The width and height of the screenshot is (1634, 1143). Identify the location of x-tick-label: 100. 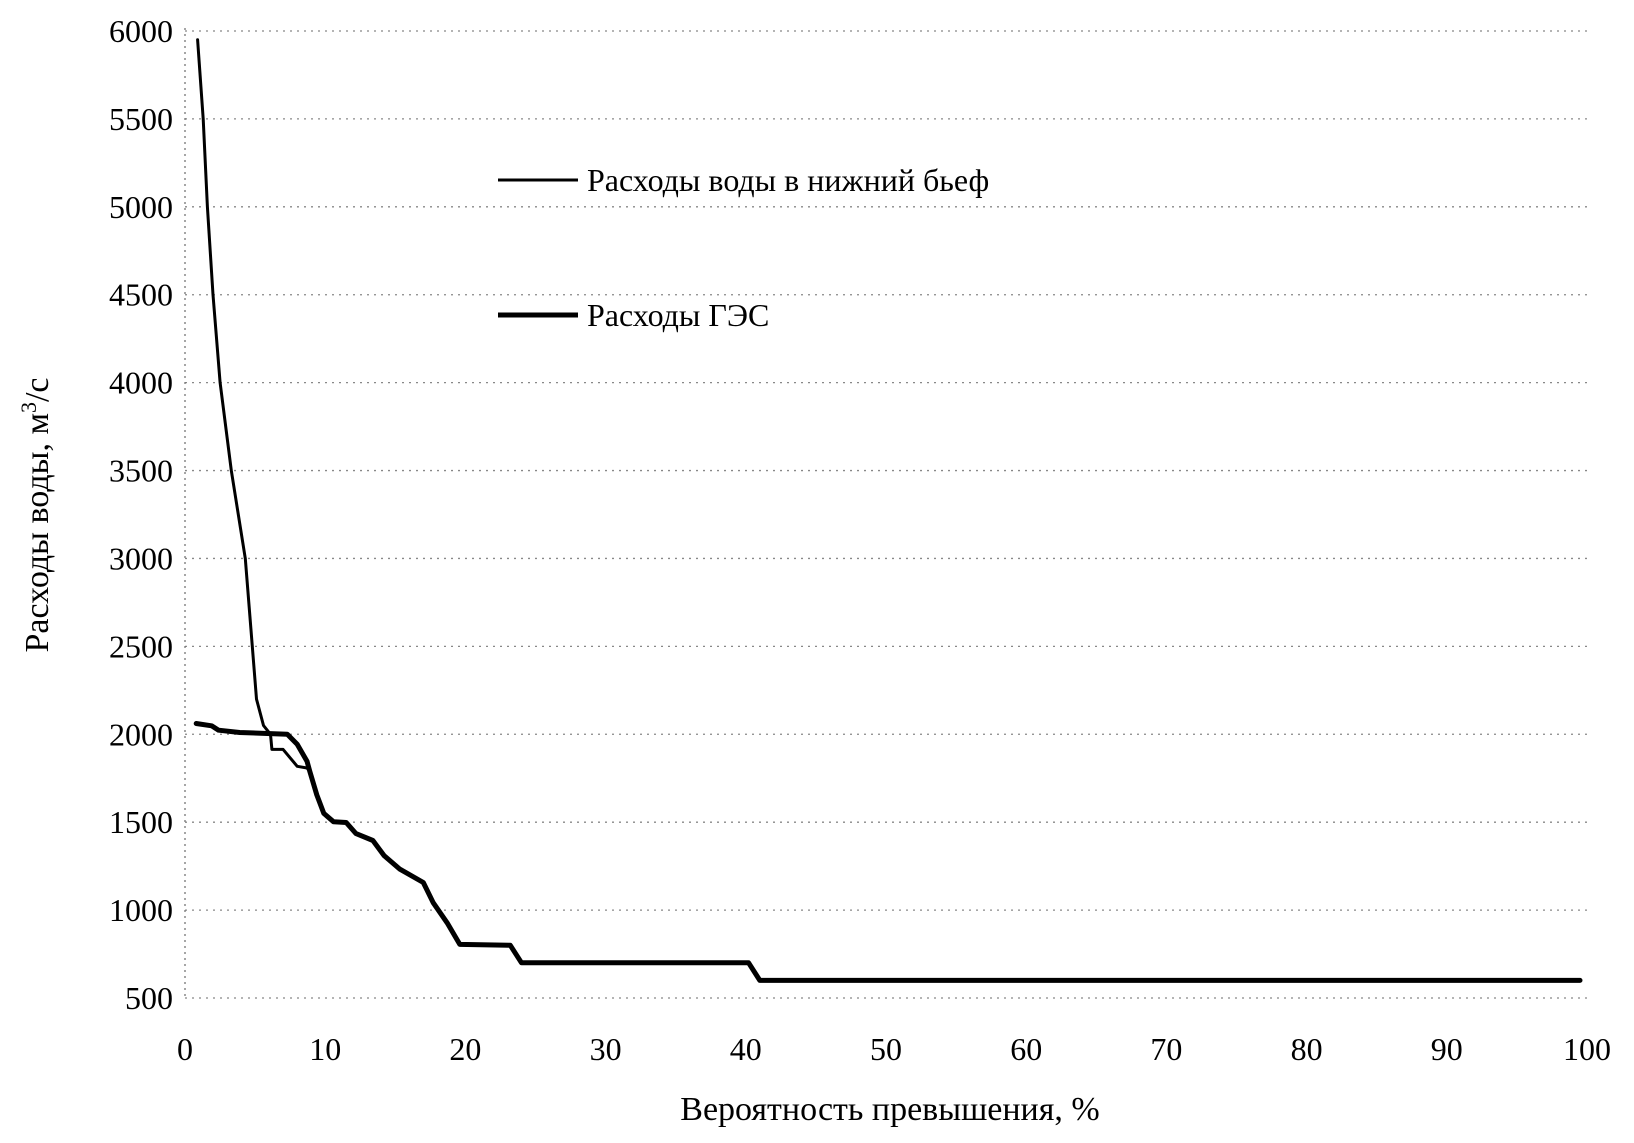
(1587, 1049).